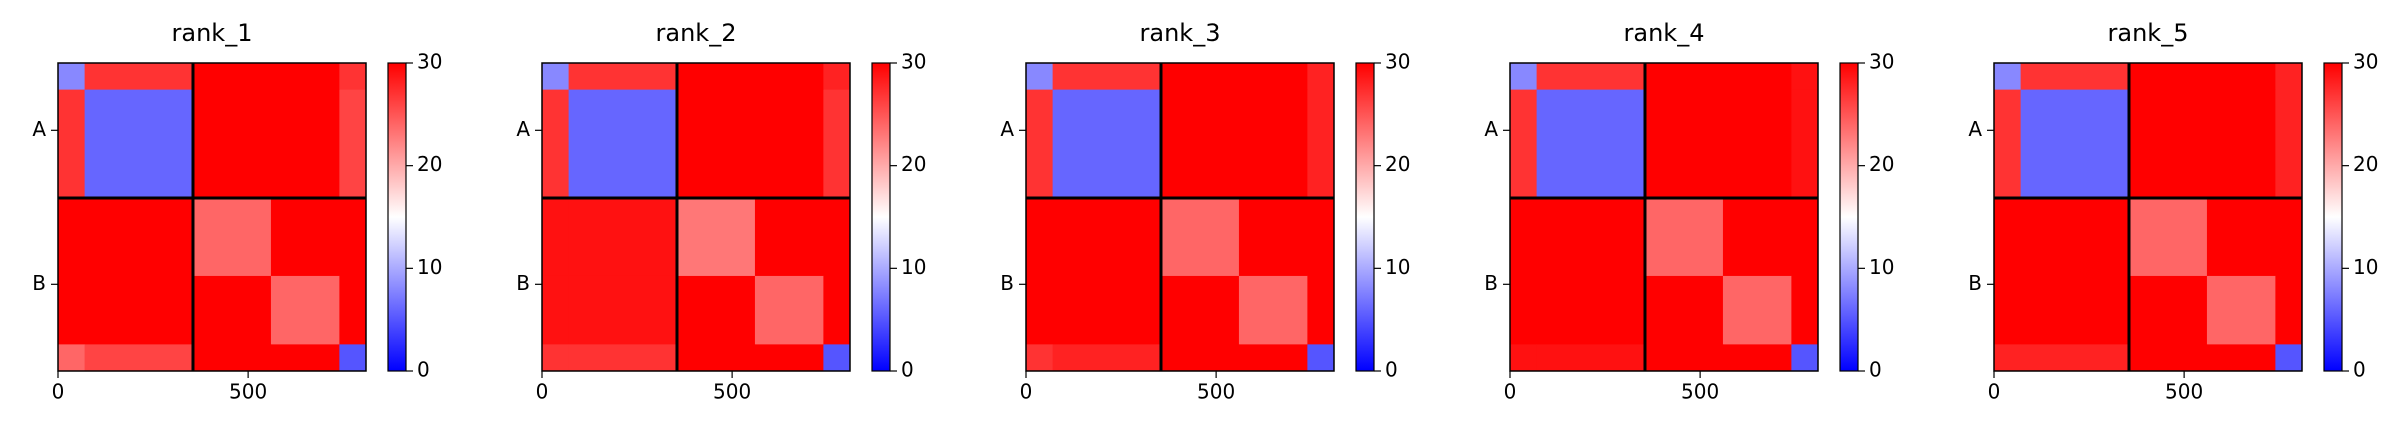 The image size is (2401, 438). What do you see at coordinates (212, 33) in the screenshot?
I see `panel-title: rank_1` at bounding box center [212, 33].